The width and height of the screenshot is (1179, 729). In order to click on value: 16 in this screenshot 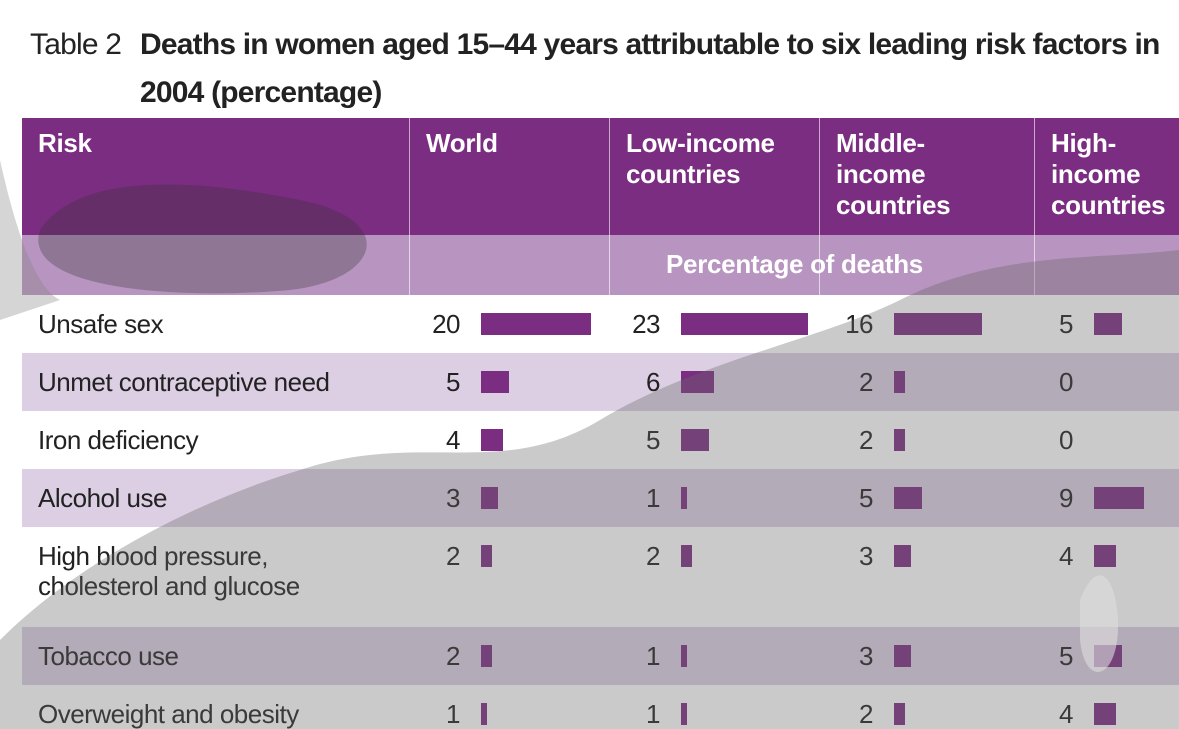, I will do `click(859, 324)`.